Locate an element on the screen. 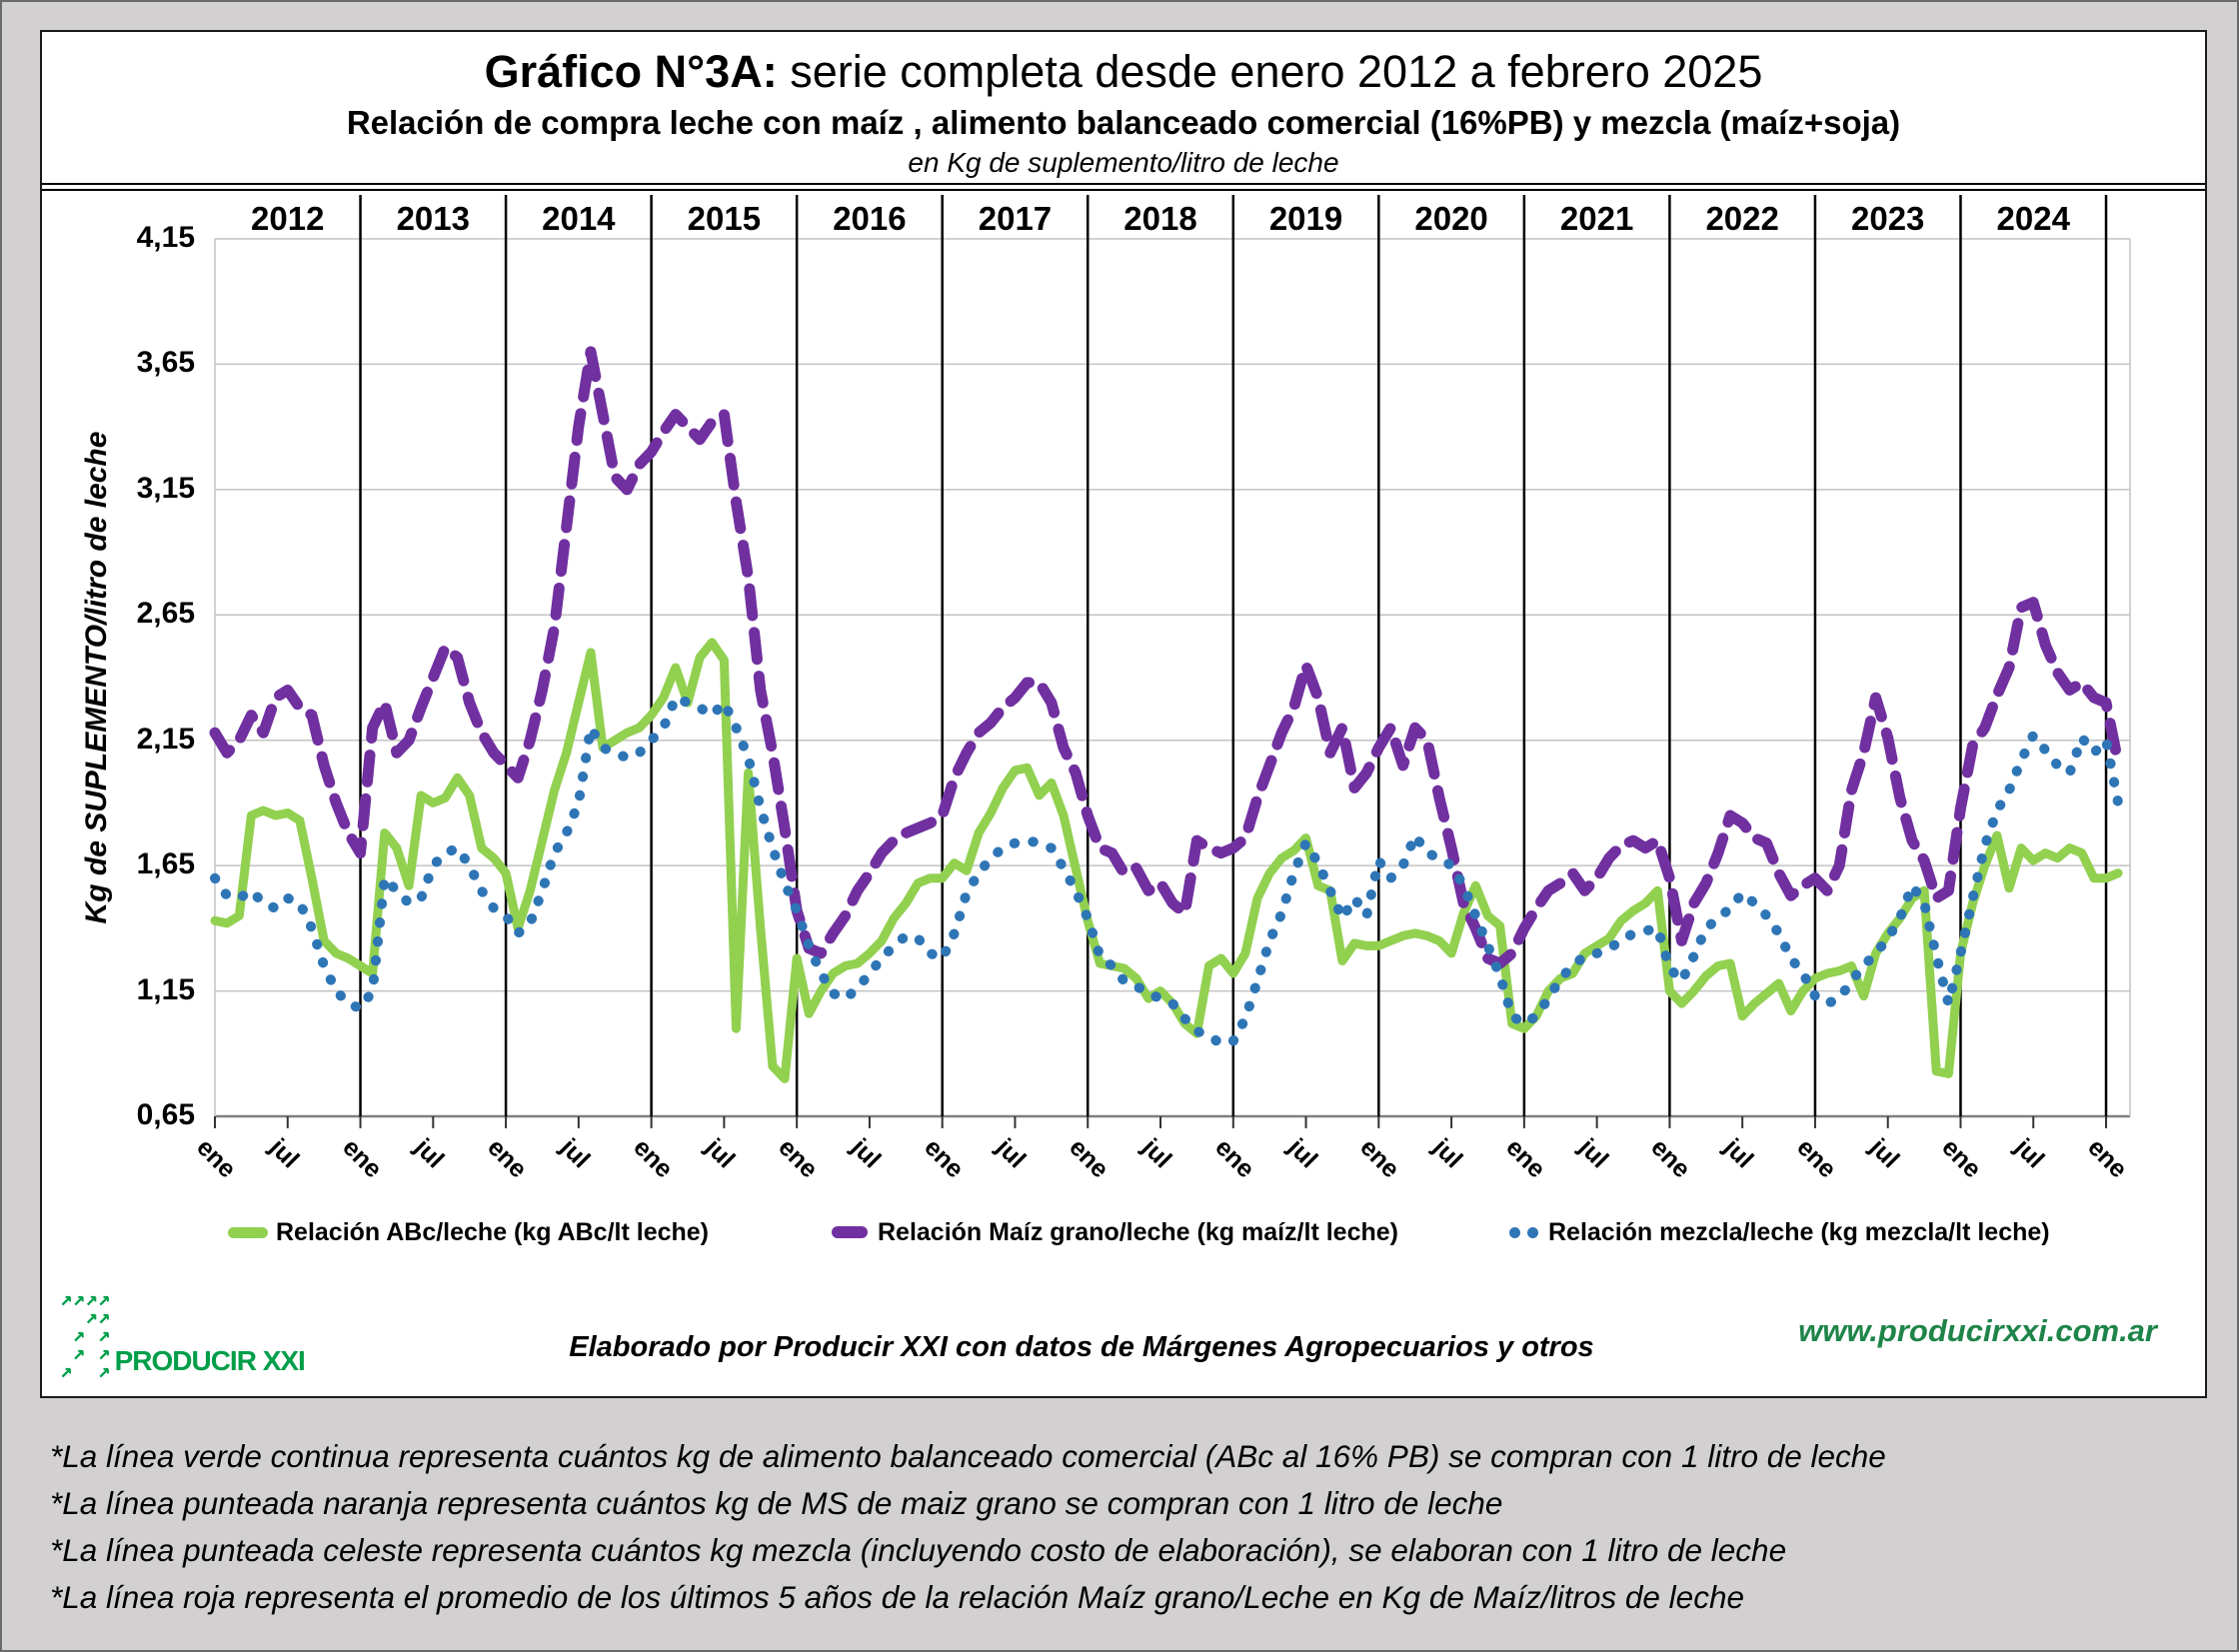 This screenshot has width=2239, height=1652. year-label: 2022 is located at coordinates (1742, 218).